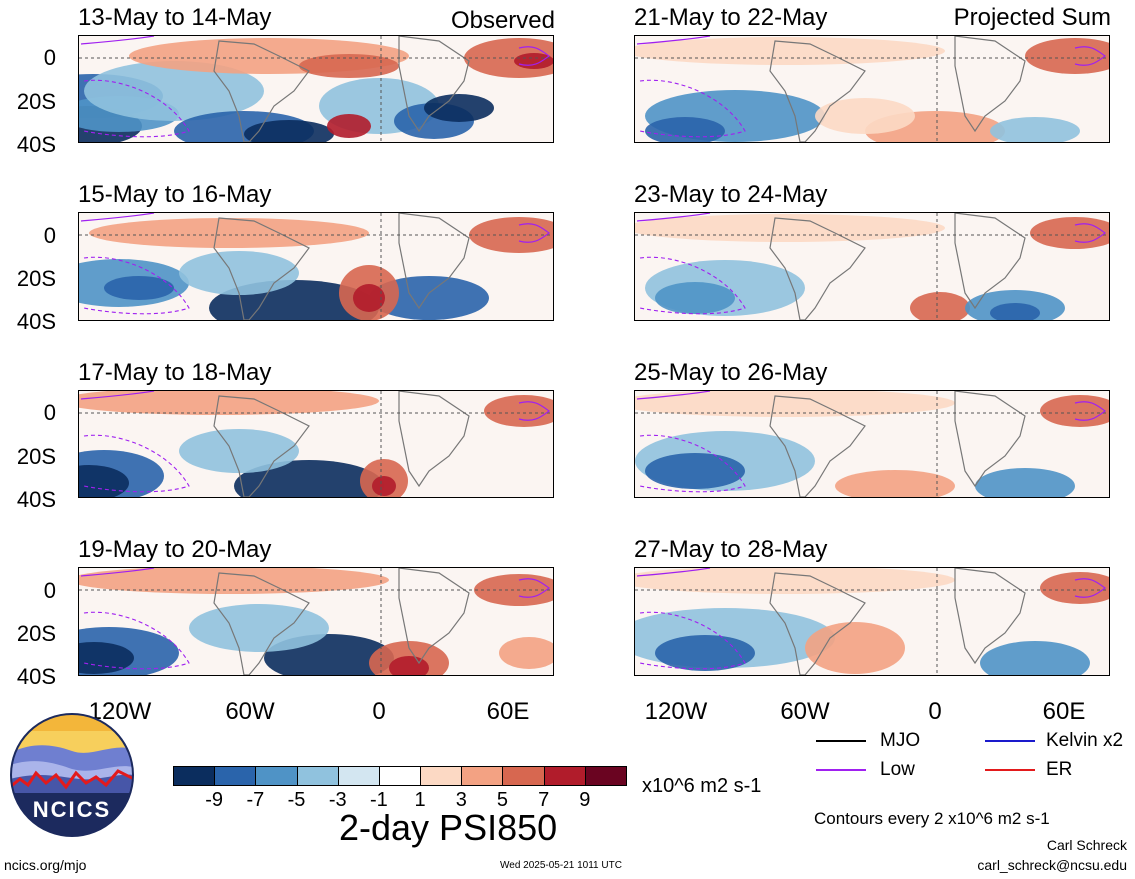 The image size is (1135, 879). What do you see at coordinates (448, 827) in the screenshot?
I see `main-title: 2-day PSI850` at bounding box center [448, 827].